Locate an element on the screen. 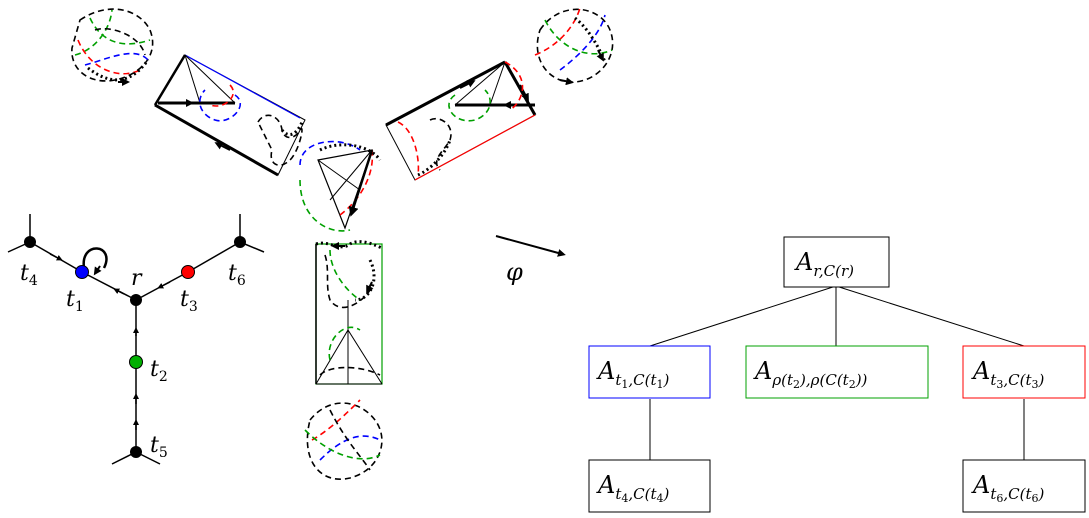  cluster-center is located at coordinates (340, 186).